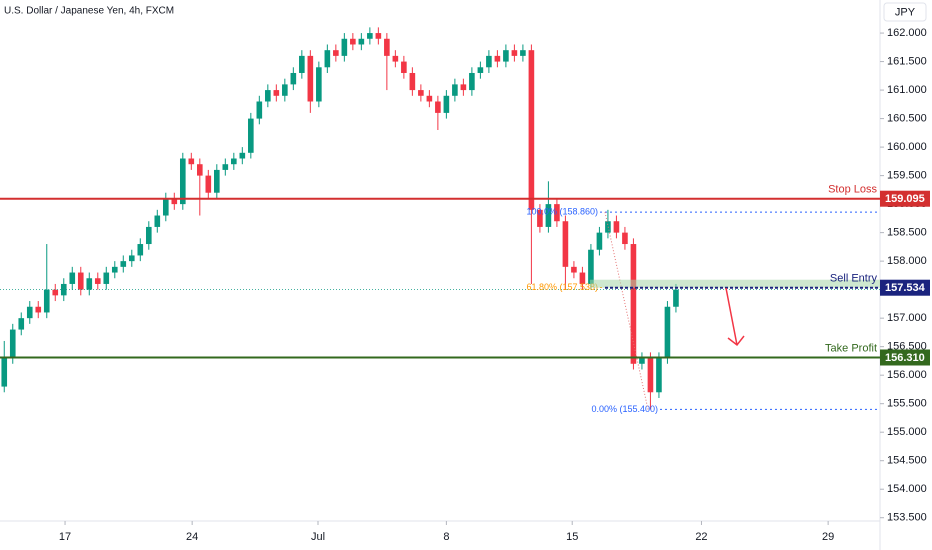  I want to click on currency-label: JPY, so click(905, 12).